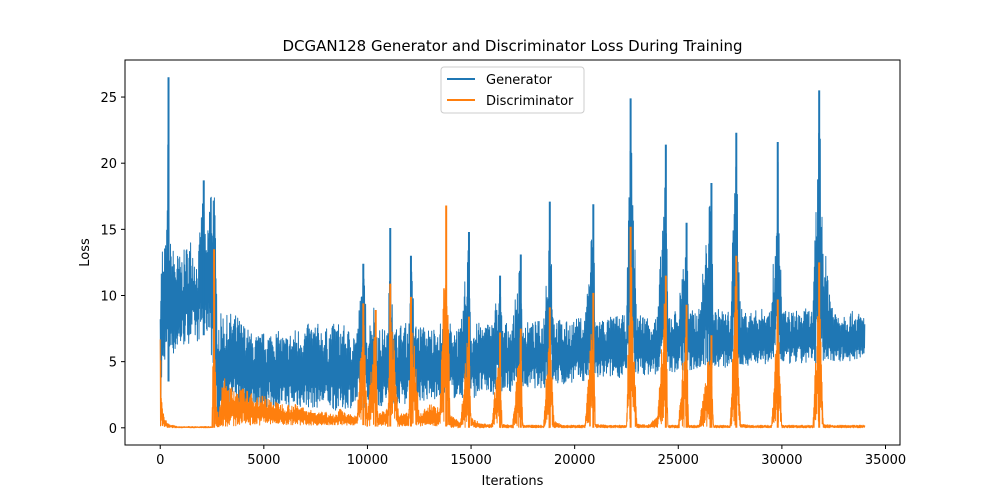 The width and height of the screenshot is (1000, 500). I want to click on y-tick-label: 5, so click(113, 363).